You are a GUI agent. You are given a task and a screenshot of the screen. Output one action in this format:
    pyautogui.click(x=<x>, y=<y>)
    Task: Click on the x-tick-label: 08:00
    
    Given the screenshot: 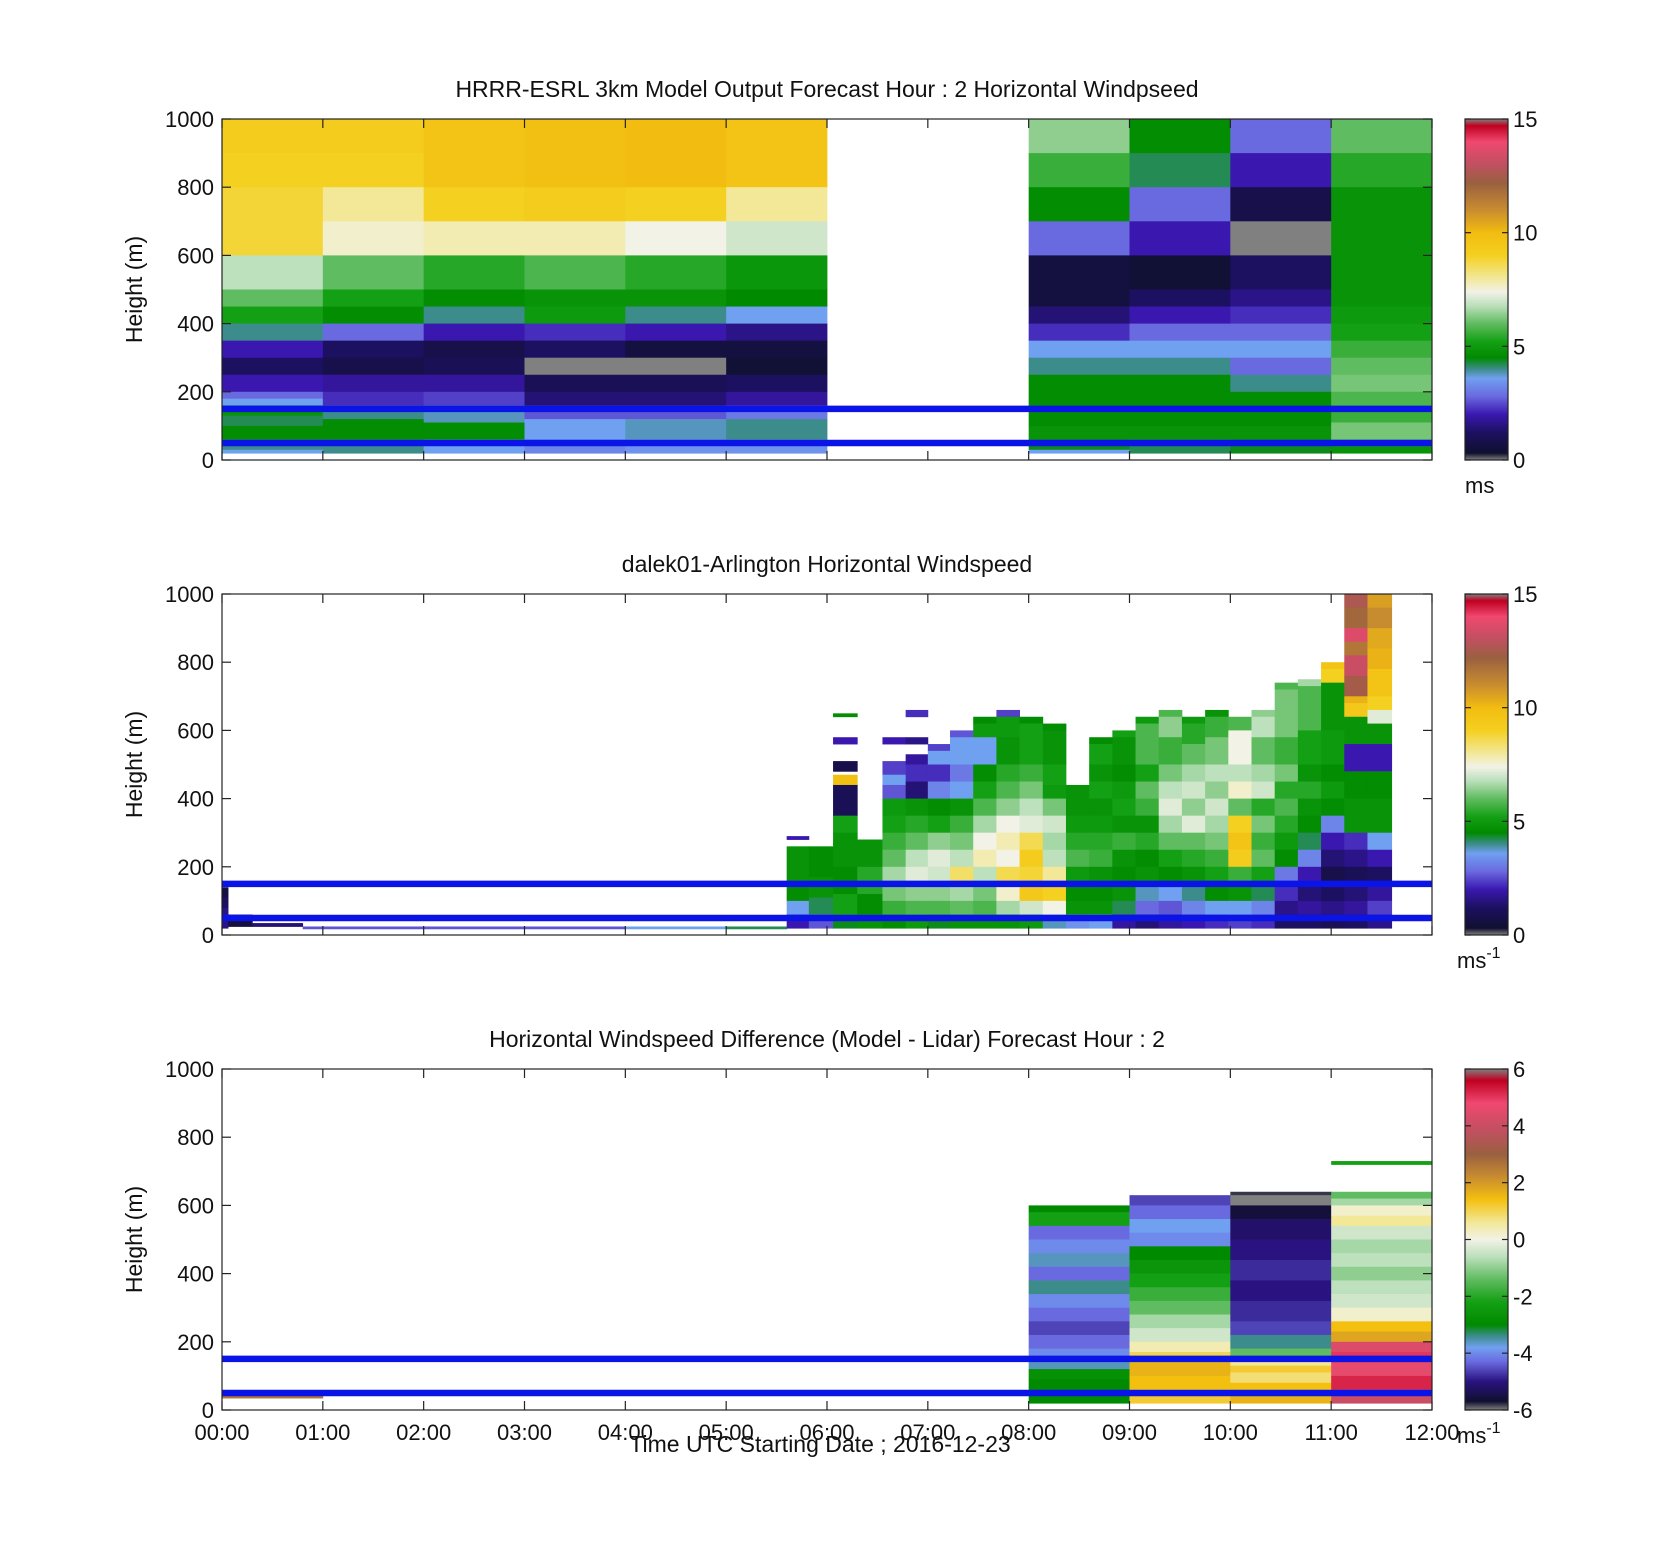 What is the action you would take?
    pyautogui.click(x=1028, y=1432)
    